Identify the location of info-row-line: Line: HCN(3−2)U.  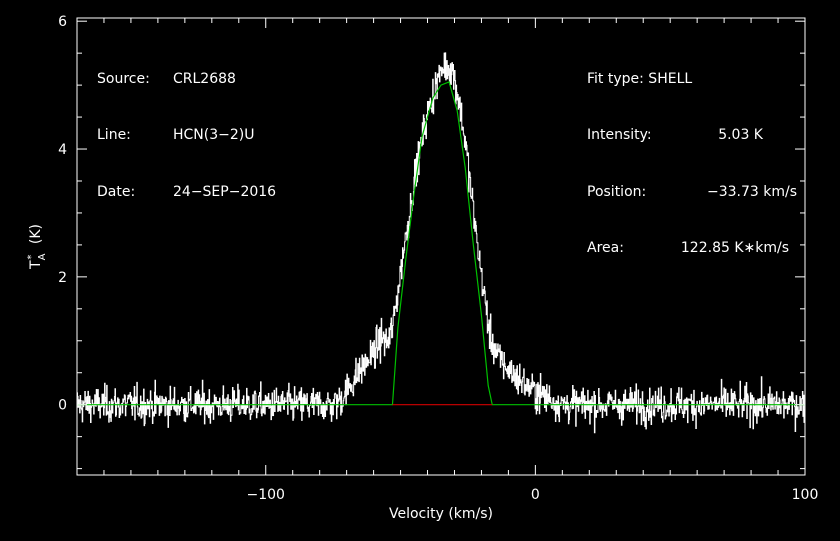
(186, 135).